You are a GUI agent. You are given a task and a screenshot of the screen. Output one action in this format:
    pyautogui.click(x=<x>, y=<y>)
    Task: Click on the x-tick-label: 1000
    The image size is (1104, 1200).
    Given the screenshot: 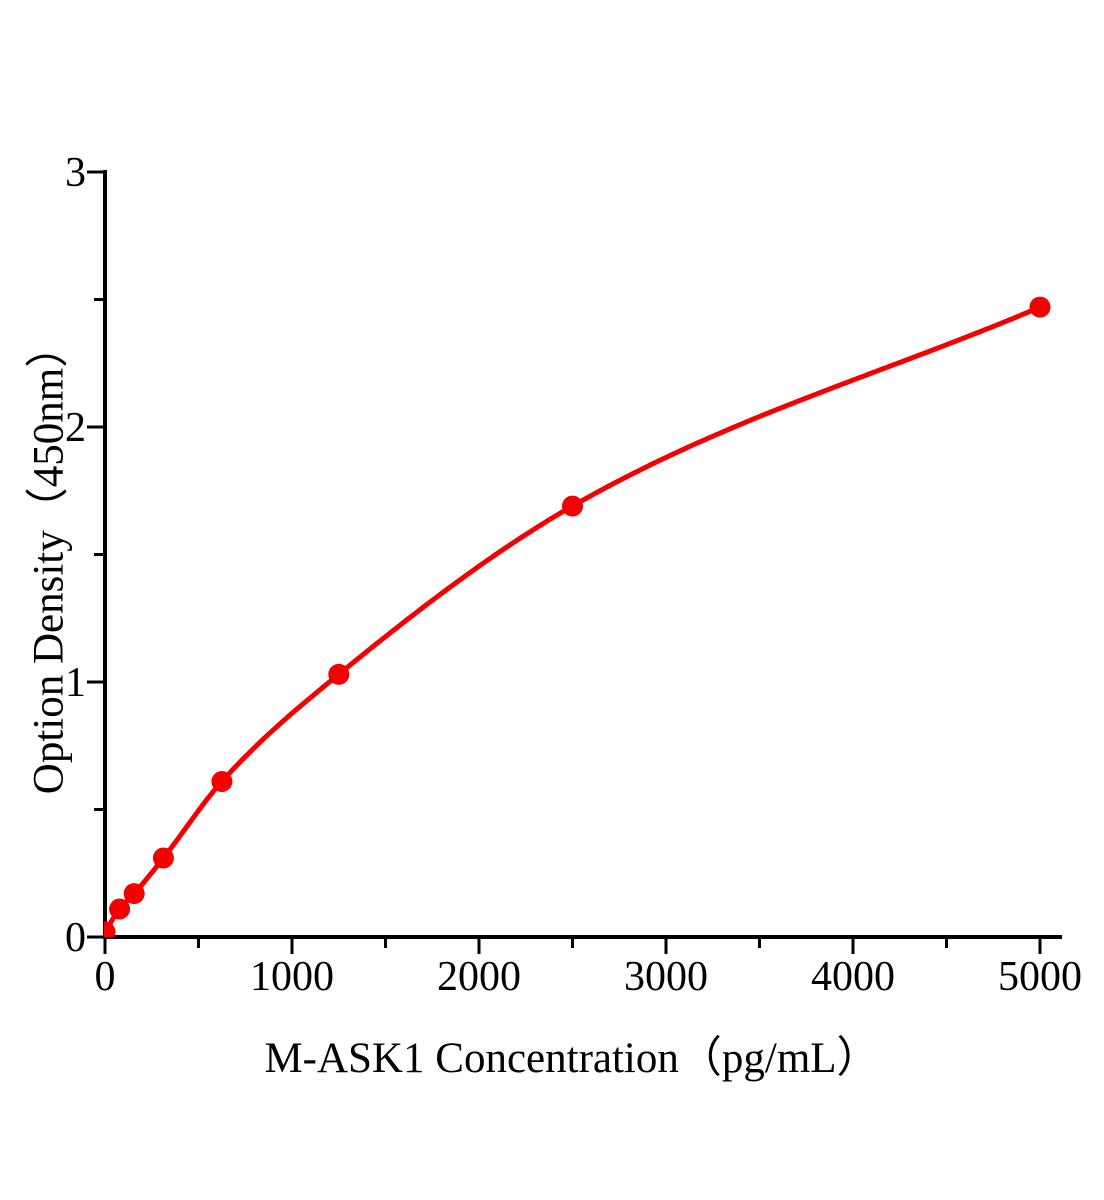 What is the action you would take?
    pyautogui.click(x=292, y=977)
    